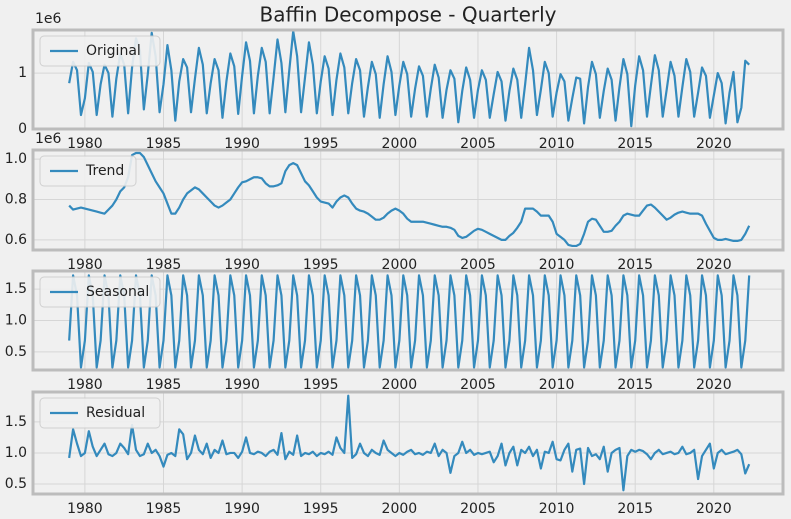  What do you see at coordinates (16, 240) in the screenshot?
I see `y-tick-label: 0.6` at bounding box center [16, 240].